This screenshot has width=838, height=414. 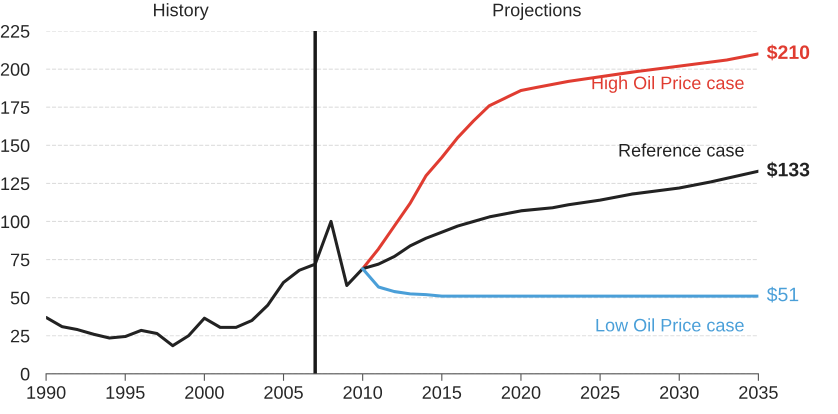 I want to click on y-tick-label: 0, so click(x=25, y=374).